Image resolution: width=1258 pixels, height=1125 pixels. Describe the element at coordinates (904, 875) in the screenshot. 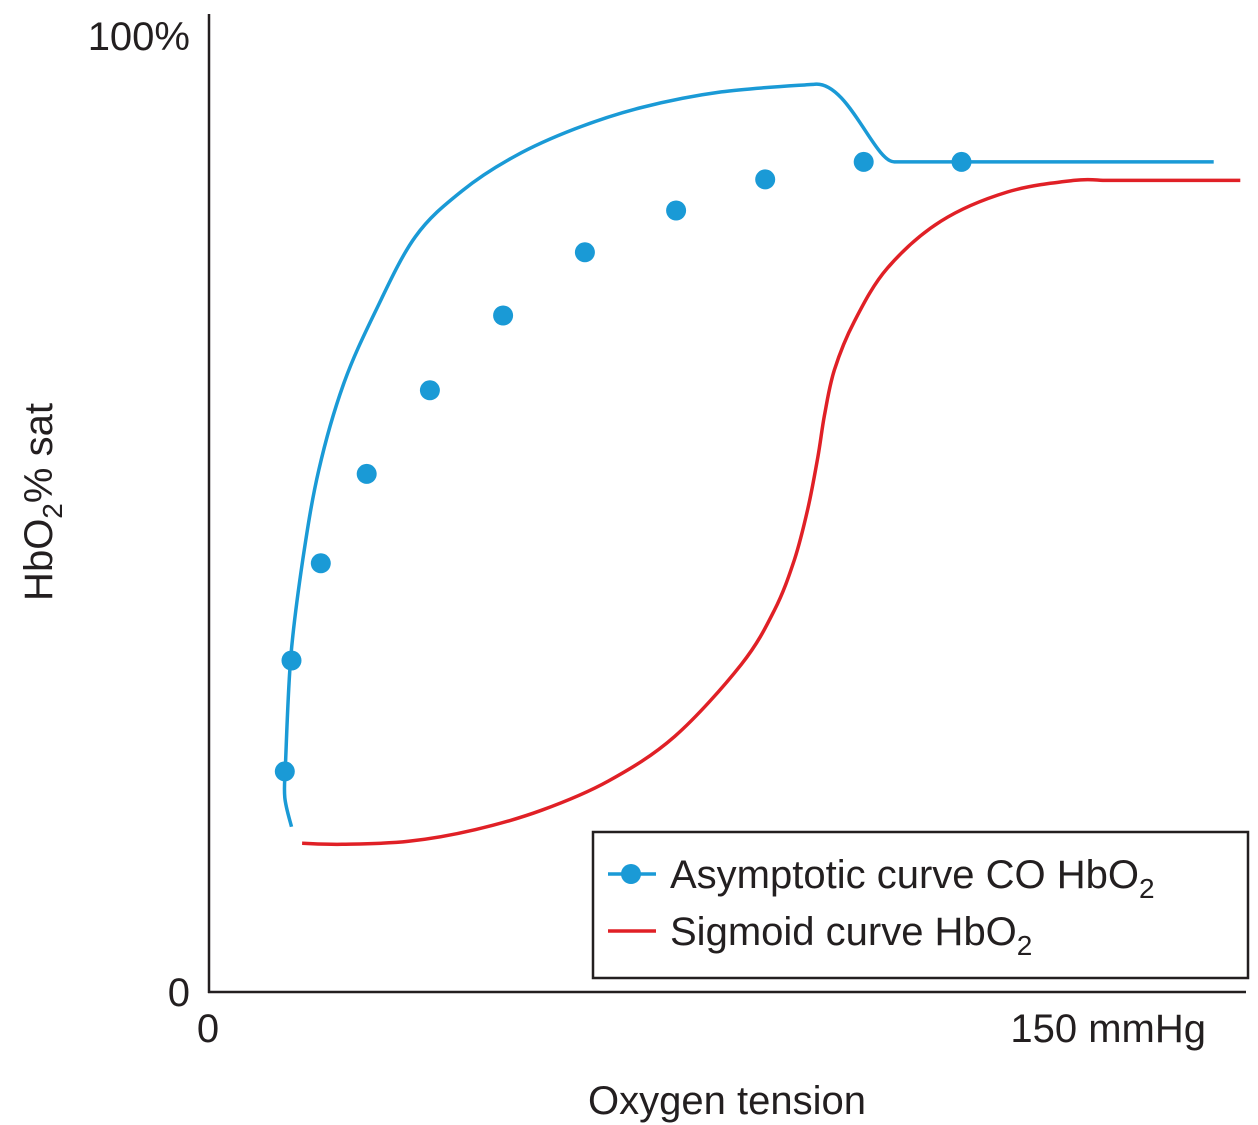

I see `legend-label-asymptotic-base: Asymptotic curve CO HbO` at that location.